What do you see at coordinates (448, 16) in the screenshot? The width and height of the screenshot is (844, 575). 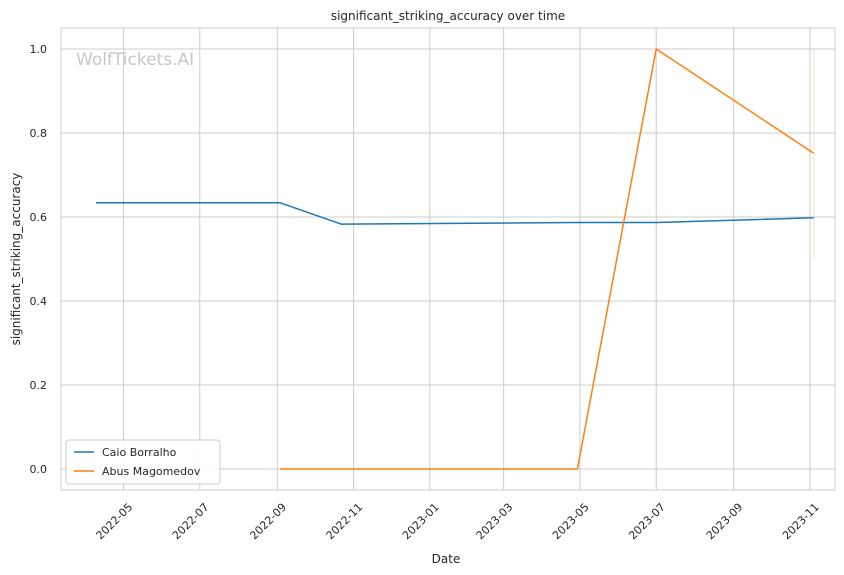 I see `chart-title: significant_striking_accuracy over time` at bounding box center [448, 16].